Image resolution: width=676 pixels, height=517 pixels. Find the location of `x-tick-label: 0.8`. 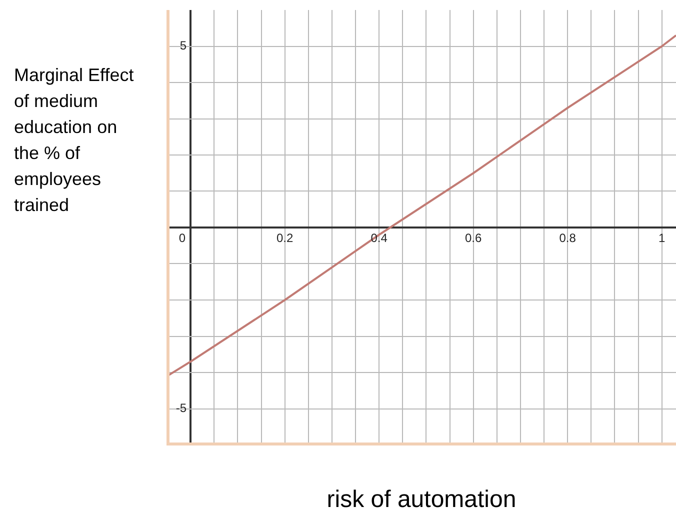

x-tick-label: 0.8 is located at coordinates (567, 237).